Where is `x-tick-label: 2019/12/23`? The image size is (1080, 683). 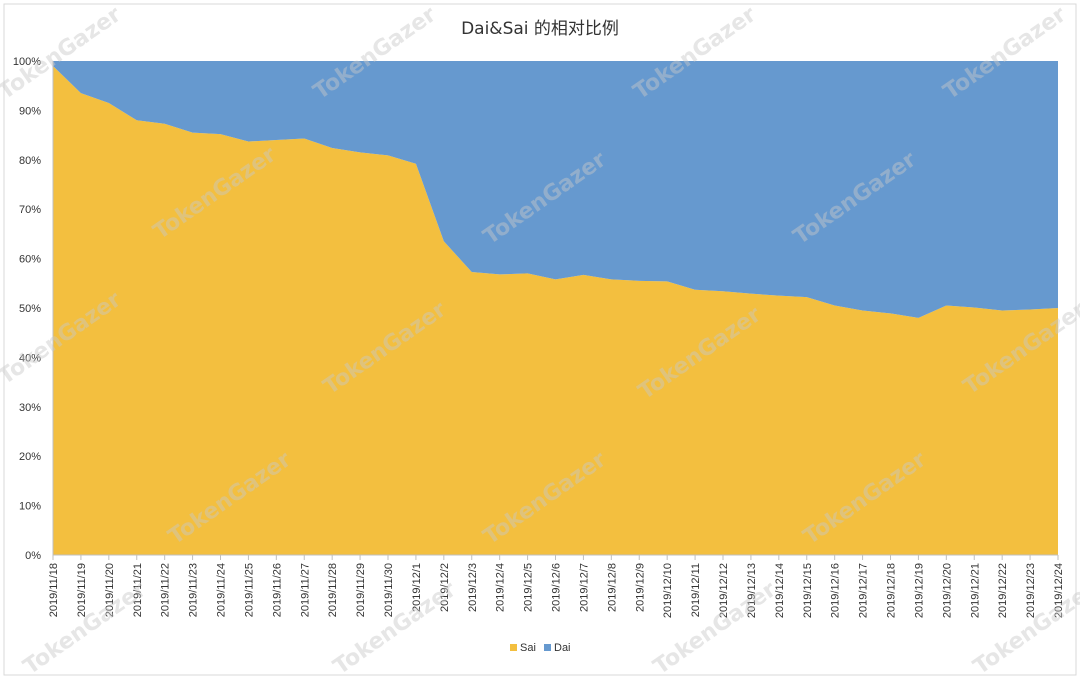
x-tick-label: 2019/12/23 is located at coordinates (1031, 590).